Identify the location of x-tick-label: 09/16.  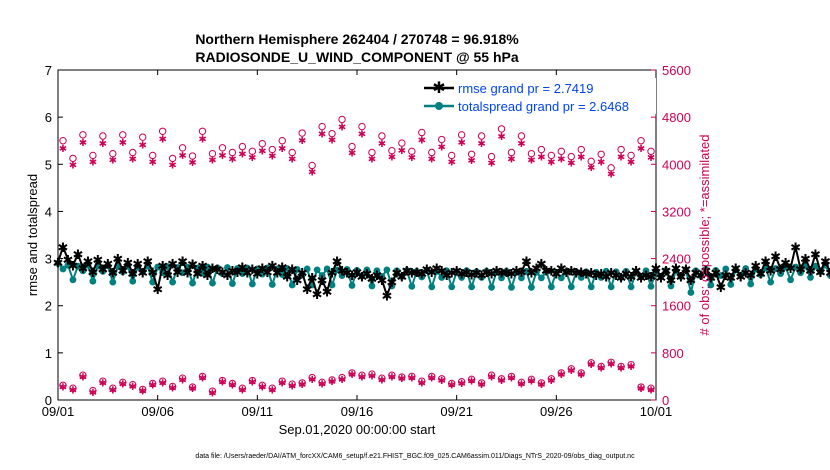
(357, 411).